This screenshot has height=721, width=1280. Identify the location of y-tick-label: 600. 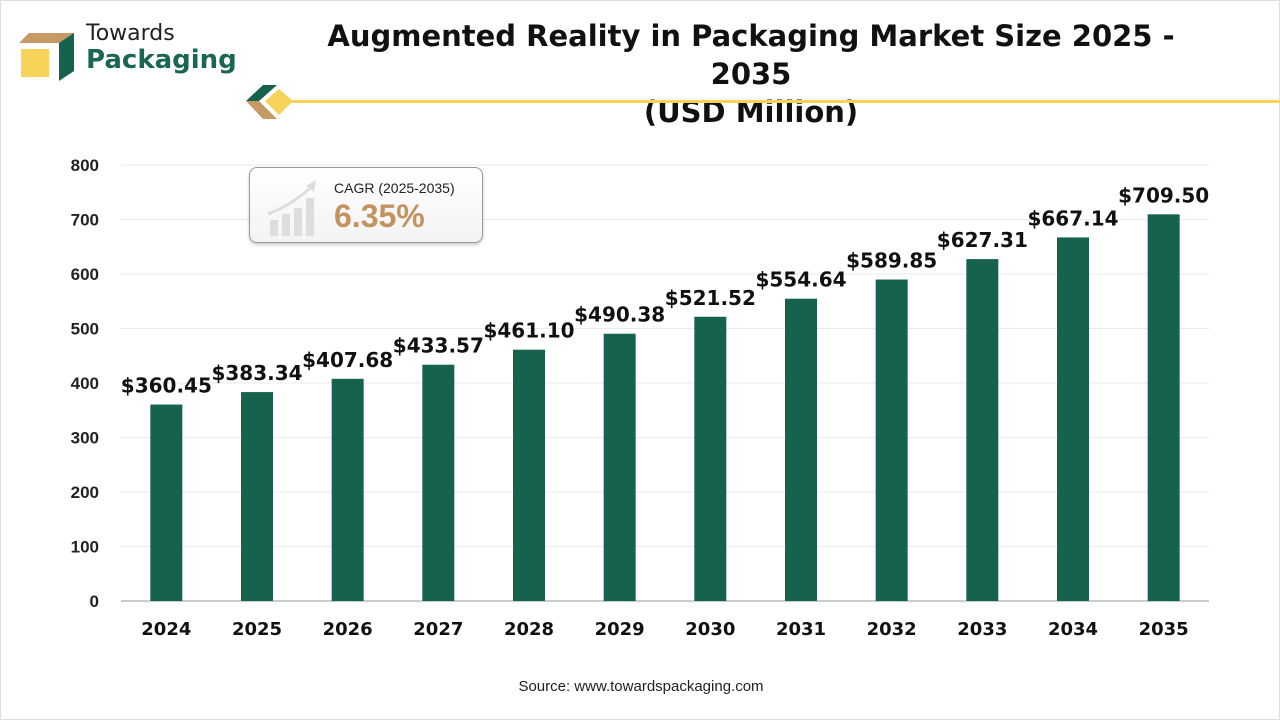
(85, 274).